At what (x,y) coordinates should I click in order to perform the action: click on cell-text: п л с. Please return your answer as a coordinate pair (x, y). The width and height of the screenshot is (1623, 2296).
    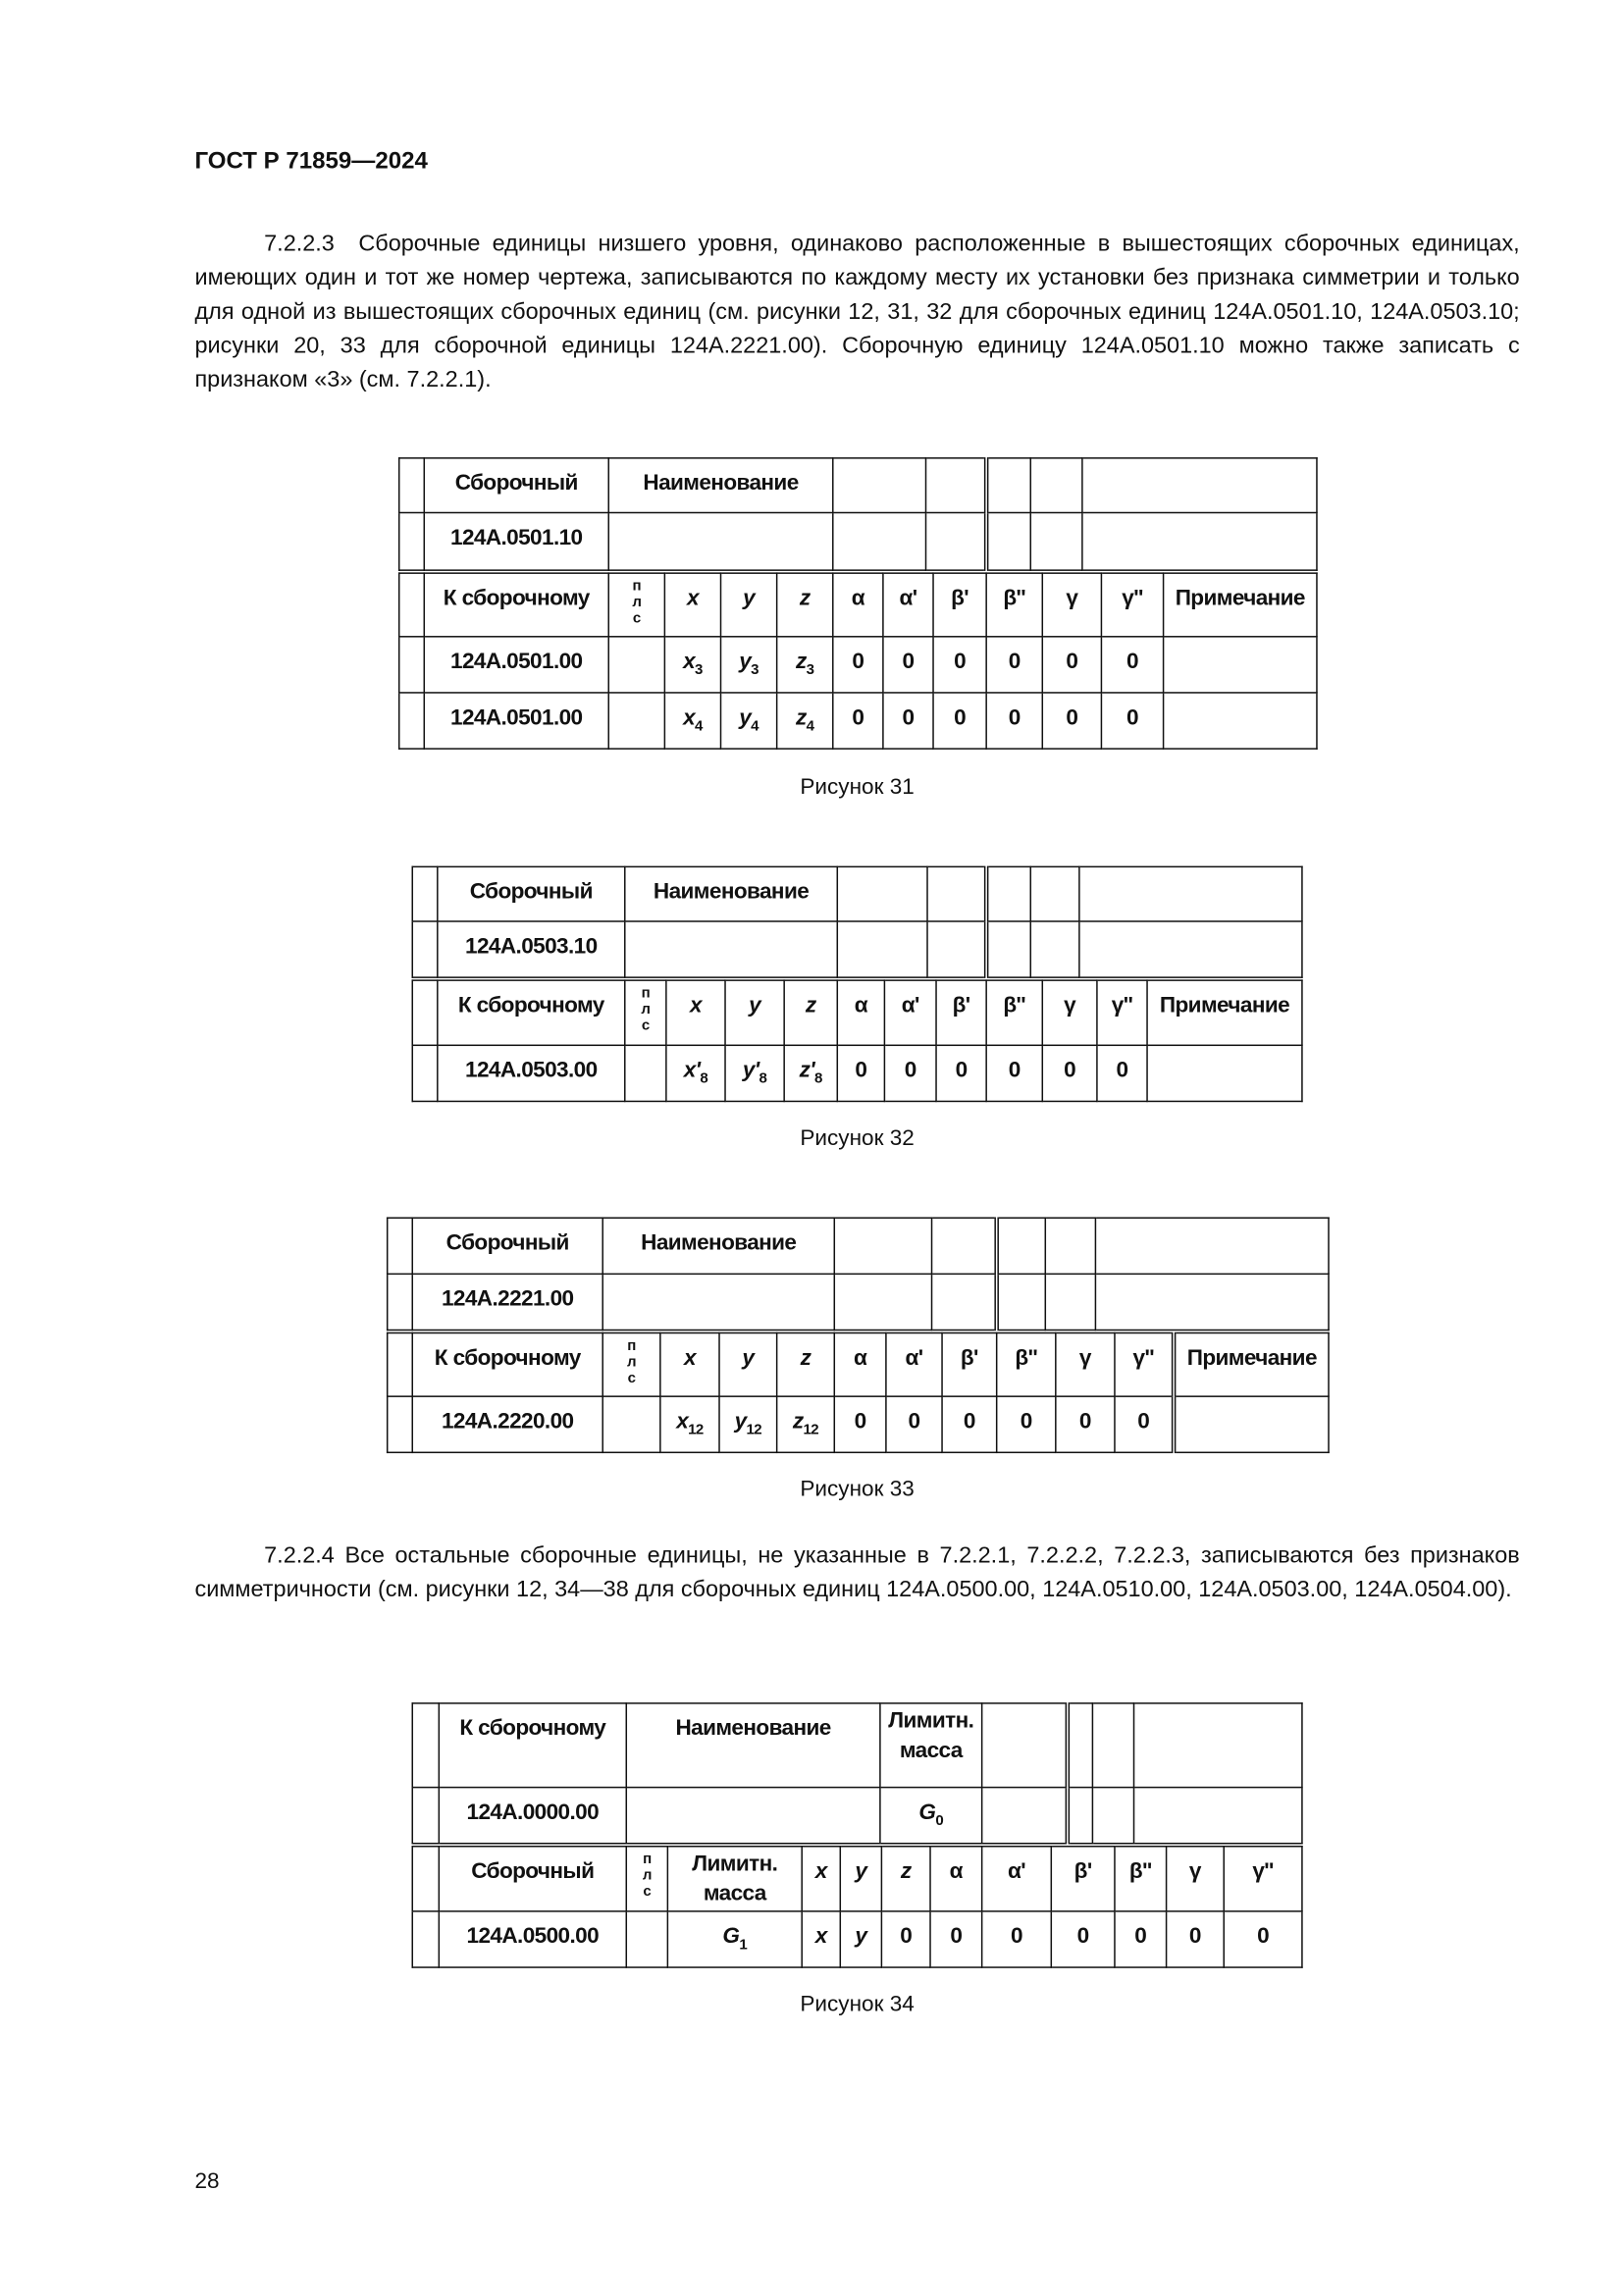
    Looking at the image, I should click on (637, 603).